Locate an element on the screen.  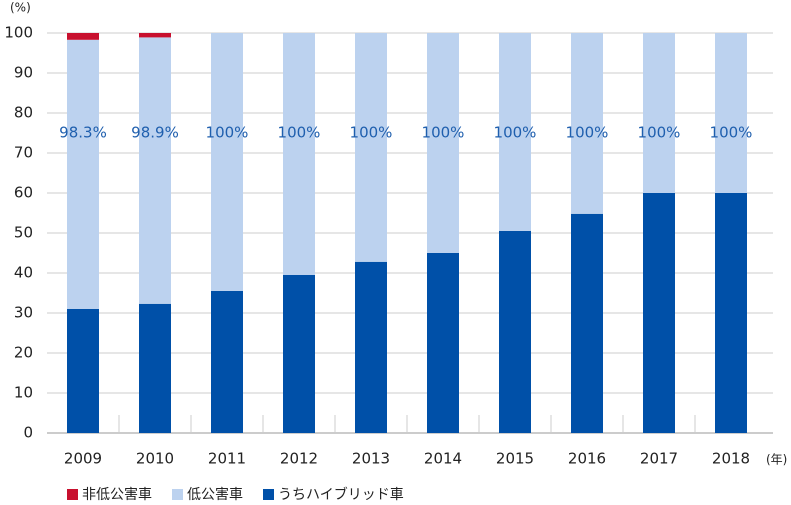
y-tick-label: 60 is located at coordinates (23, 193).